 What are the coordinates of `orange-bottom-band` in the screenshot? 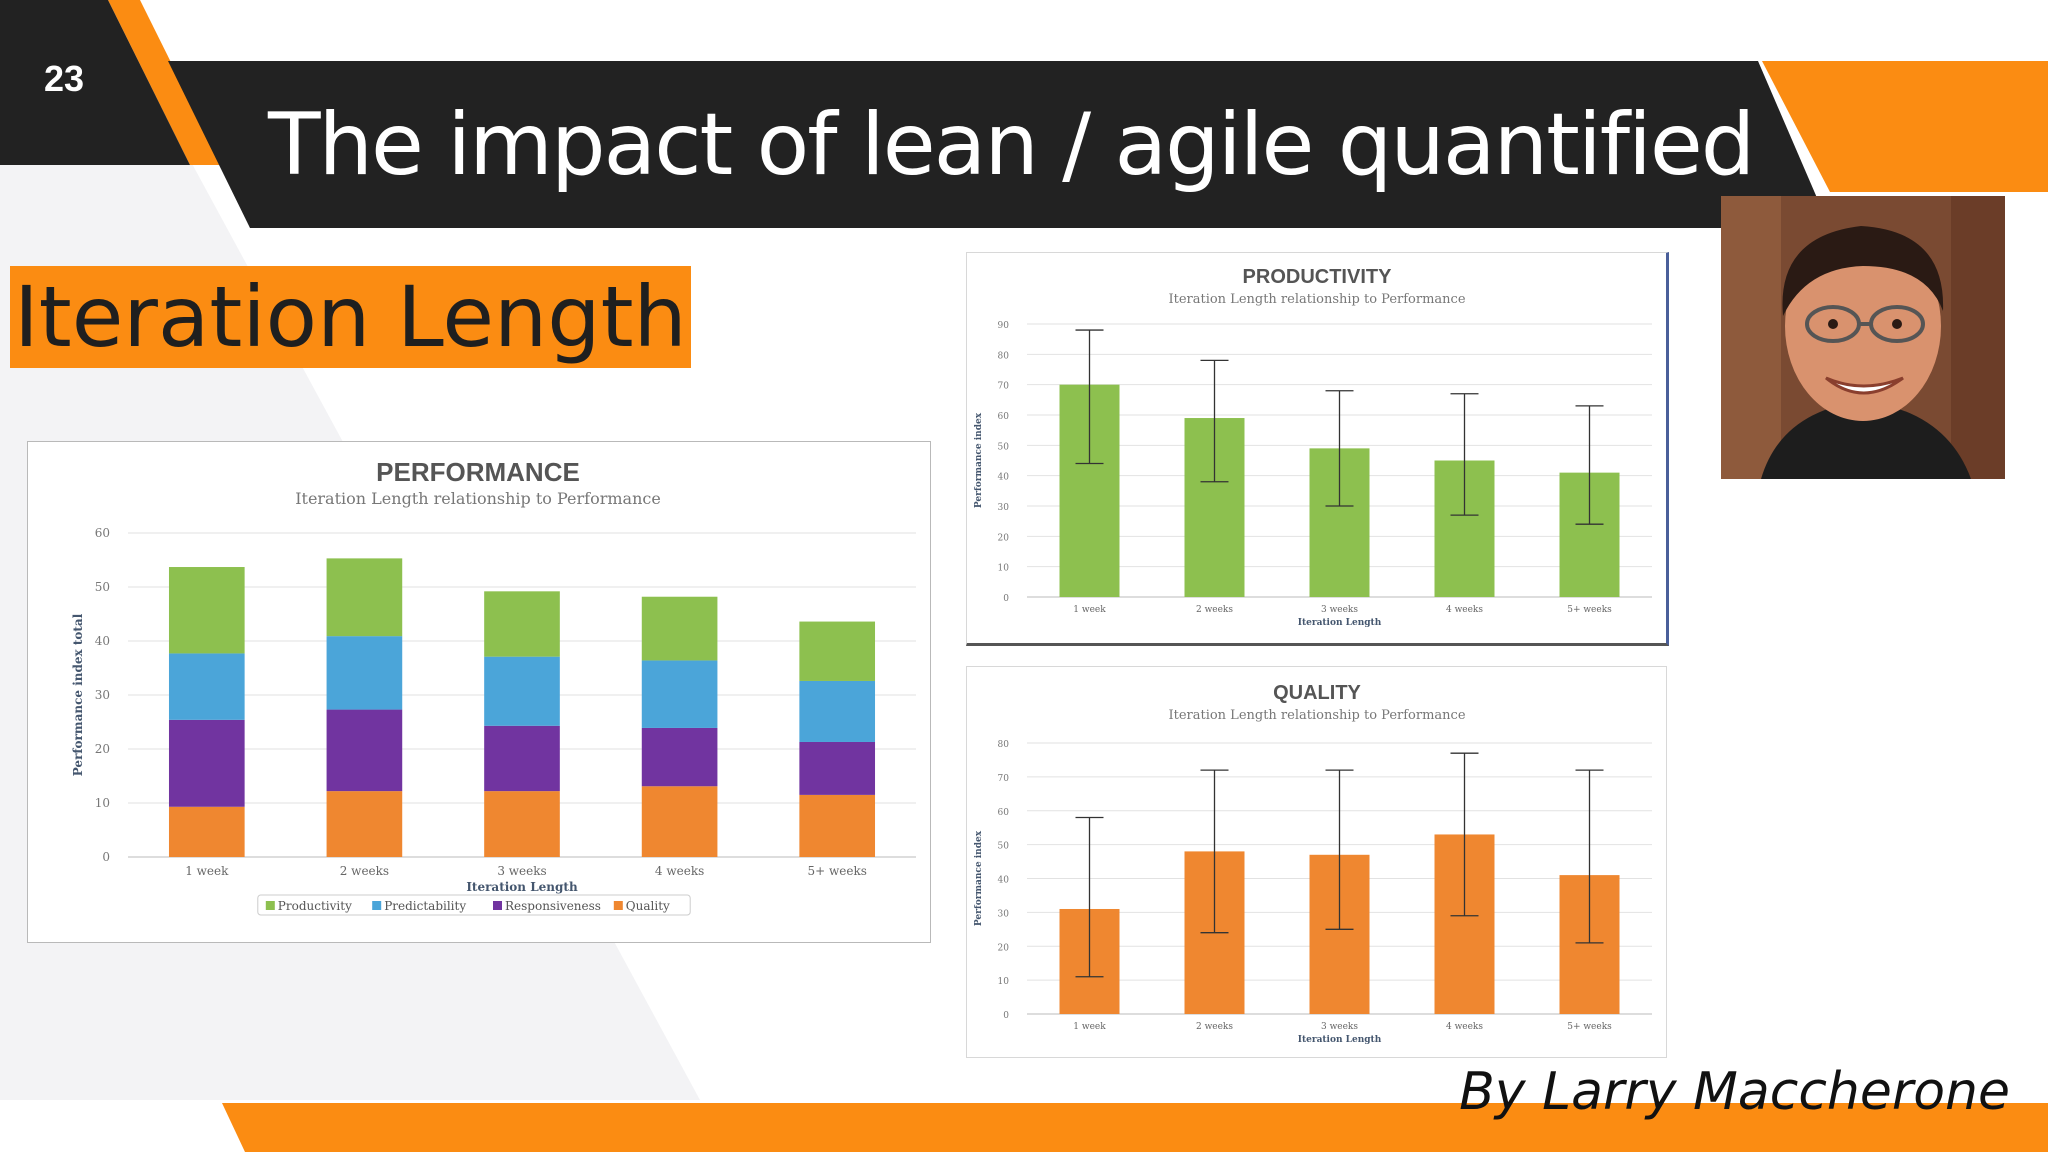 It's located at (1135, 1127).